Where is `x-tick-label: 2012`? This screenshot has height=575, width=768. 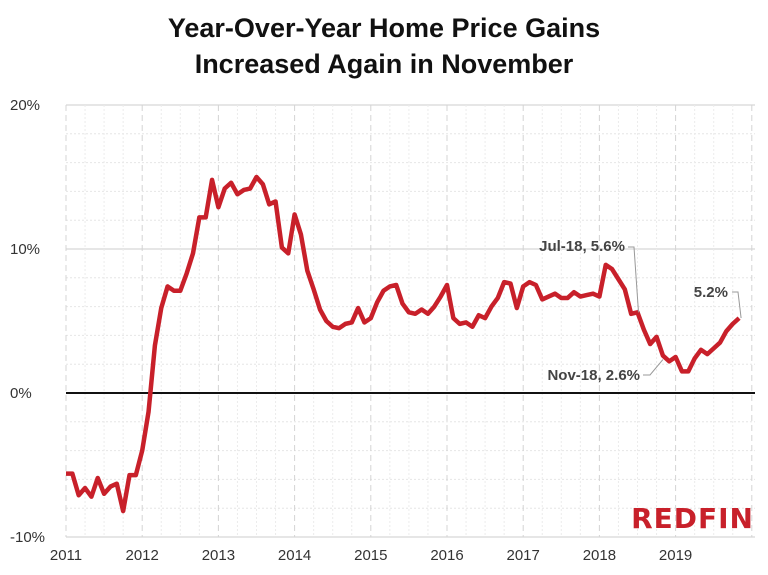 x-tick-label: 2012 is located at coordinates (142, 555).